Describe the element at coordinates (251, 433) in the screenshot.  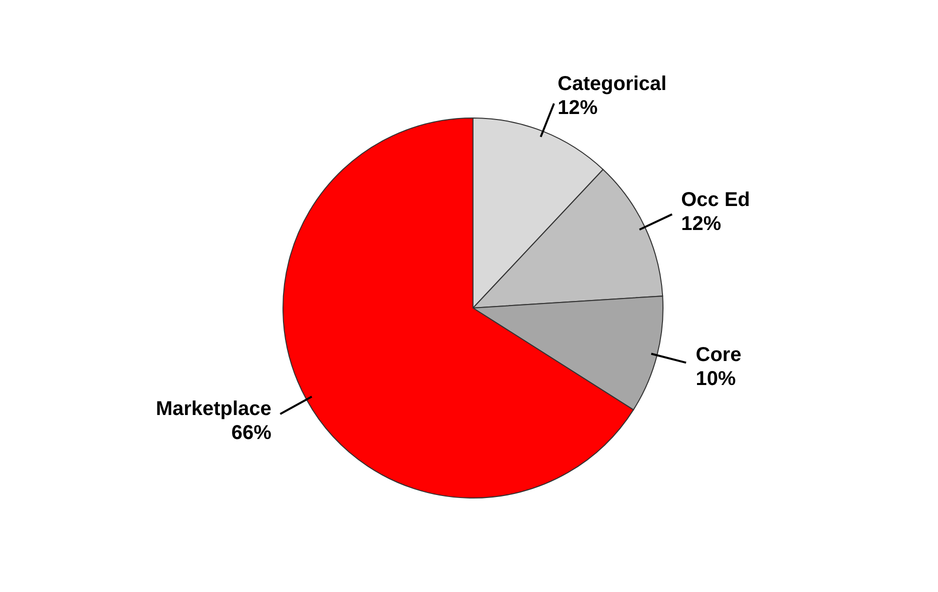
I see `data-label: 66%` at that location.